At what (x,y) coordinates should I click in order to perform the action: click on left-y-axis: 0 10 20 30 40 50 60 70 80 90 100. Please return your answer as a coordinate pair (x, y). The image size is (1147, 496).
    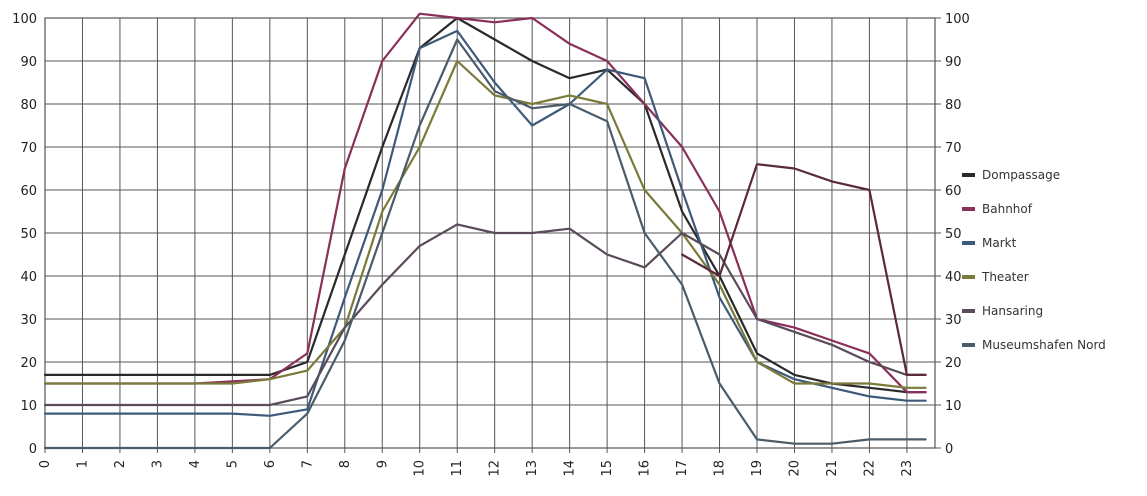
    Looking at the image, I should click on (24, 234).